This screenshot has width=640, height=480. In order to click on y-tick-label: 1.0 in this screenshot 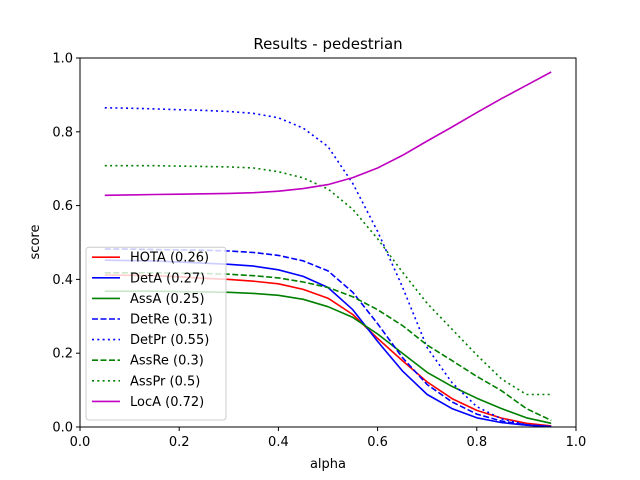, I will do `click(62, 59)`.